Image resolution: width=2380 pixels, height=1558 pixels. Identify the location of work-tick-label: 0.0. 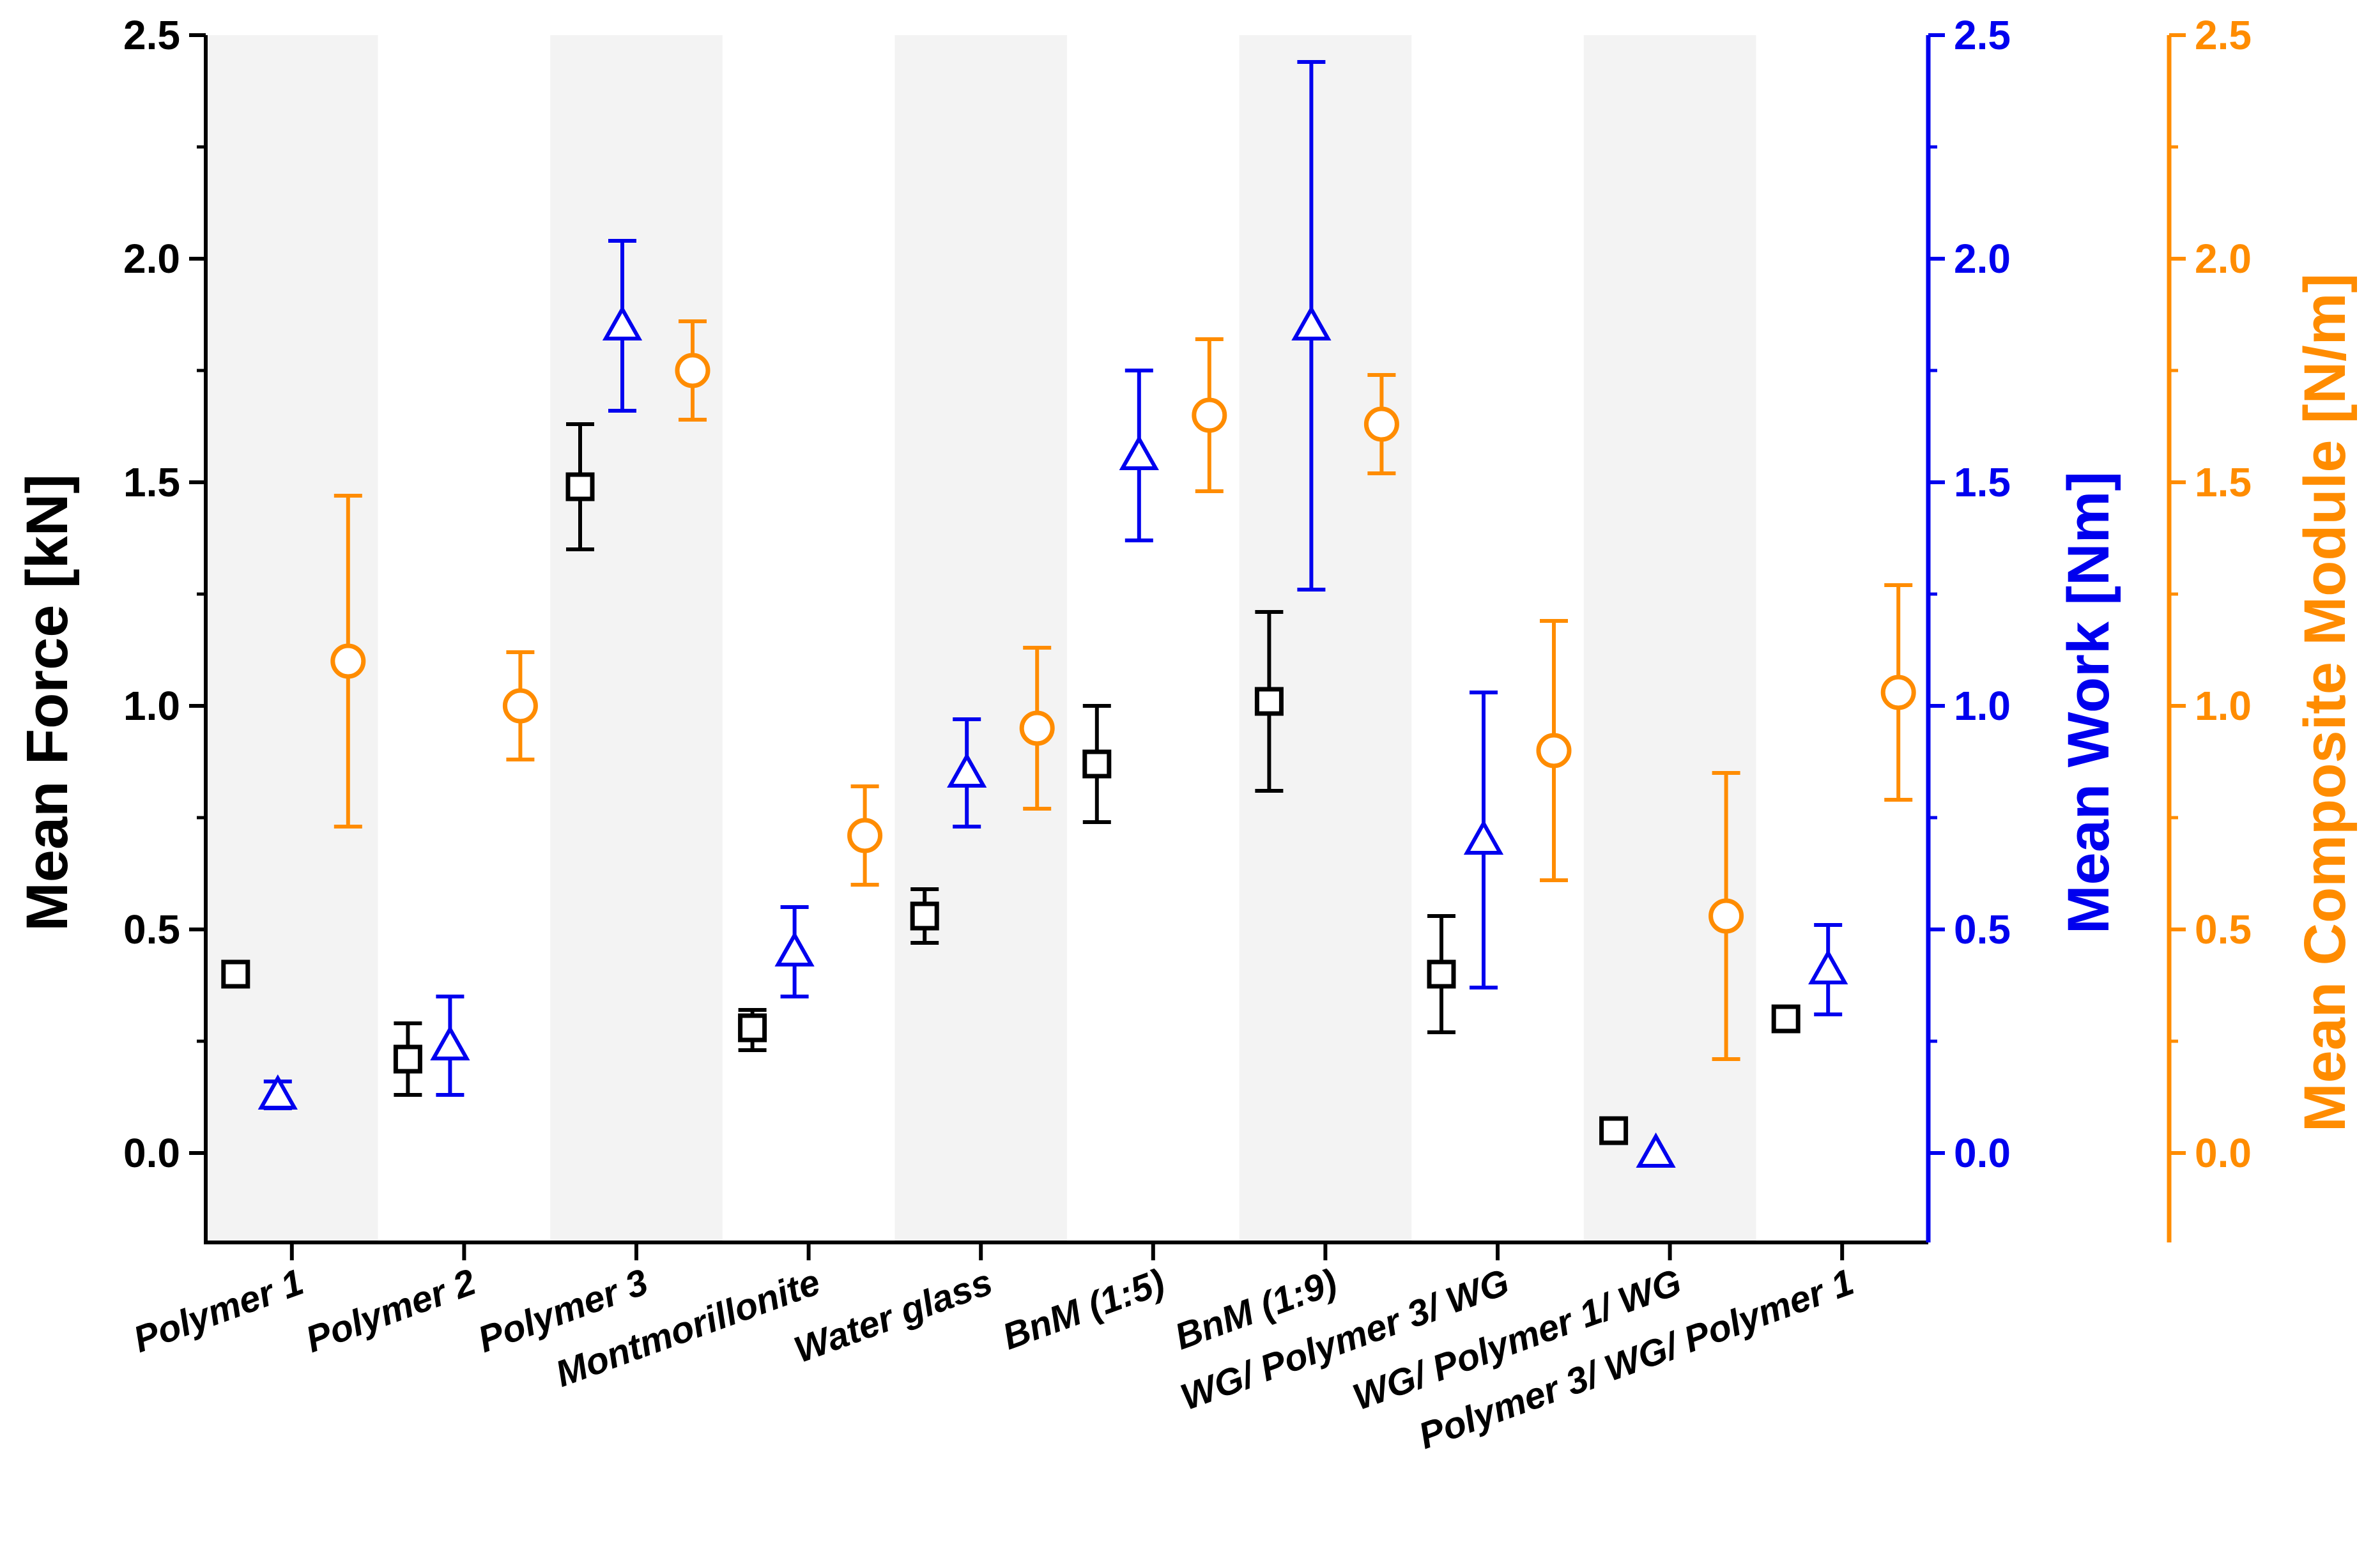
(1983, 1153).